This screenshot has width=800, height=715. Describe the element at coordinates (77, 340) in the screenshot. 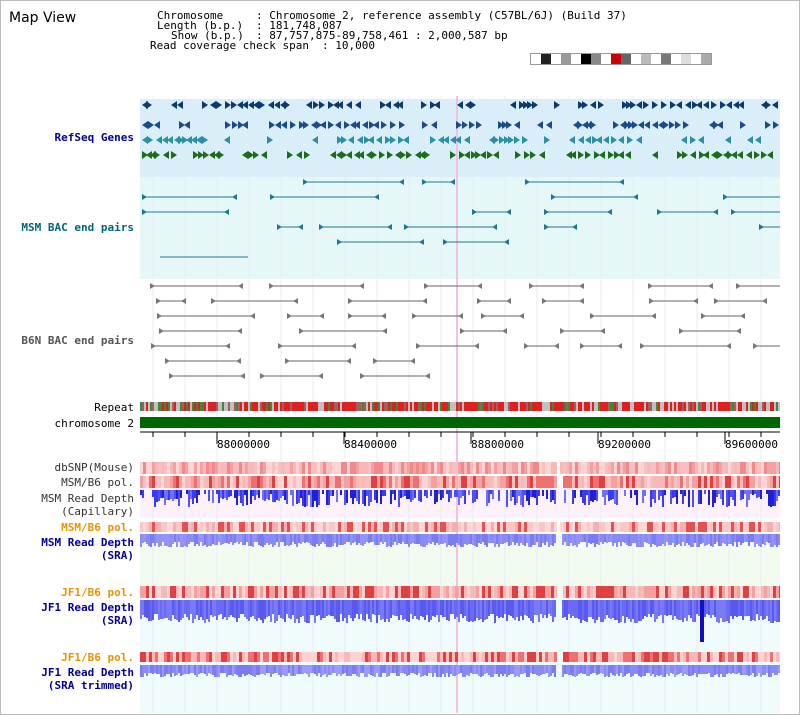

I see `track-label-b6n-bac: B6N BAC end pairs` at that location.